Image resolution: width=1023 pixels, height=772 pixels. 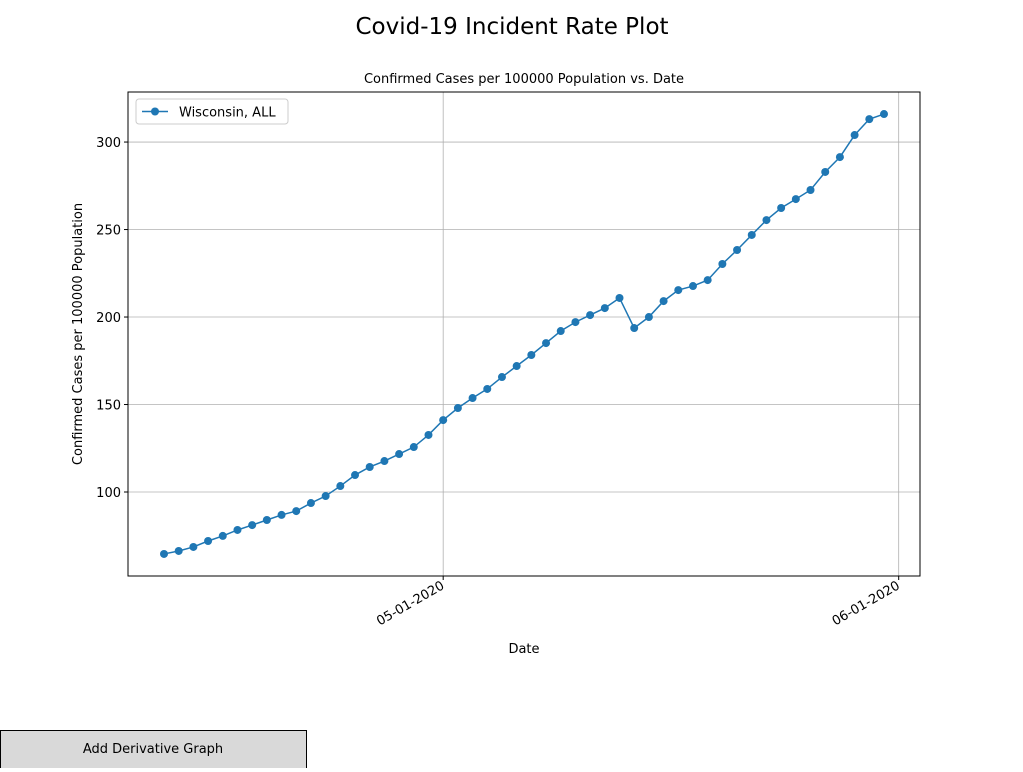 I want to click on y-tick-label: 200, so click(x=108, y=318).